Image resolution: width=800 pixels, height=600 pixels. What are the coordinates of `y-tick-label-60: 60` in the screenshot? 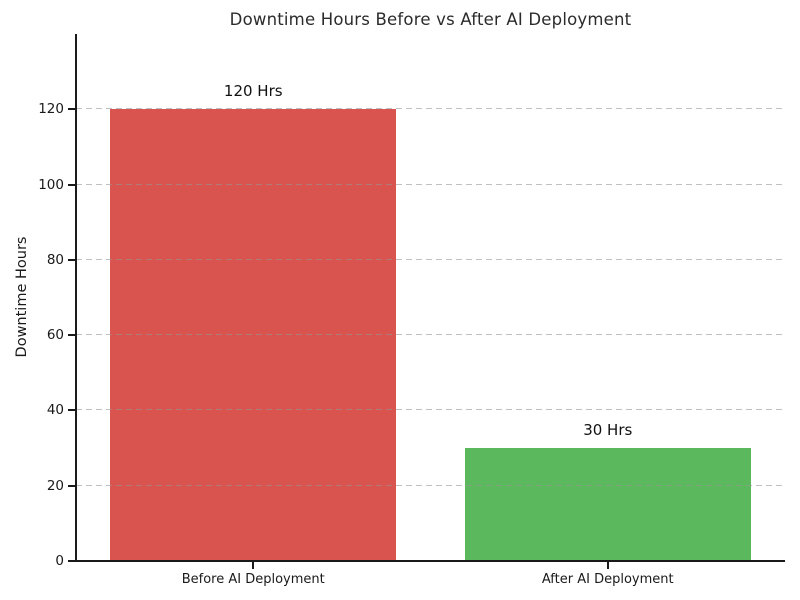 It's located at (55, 335).